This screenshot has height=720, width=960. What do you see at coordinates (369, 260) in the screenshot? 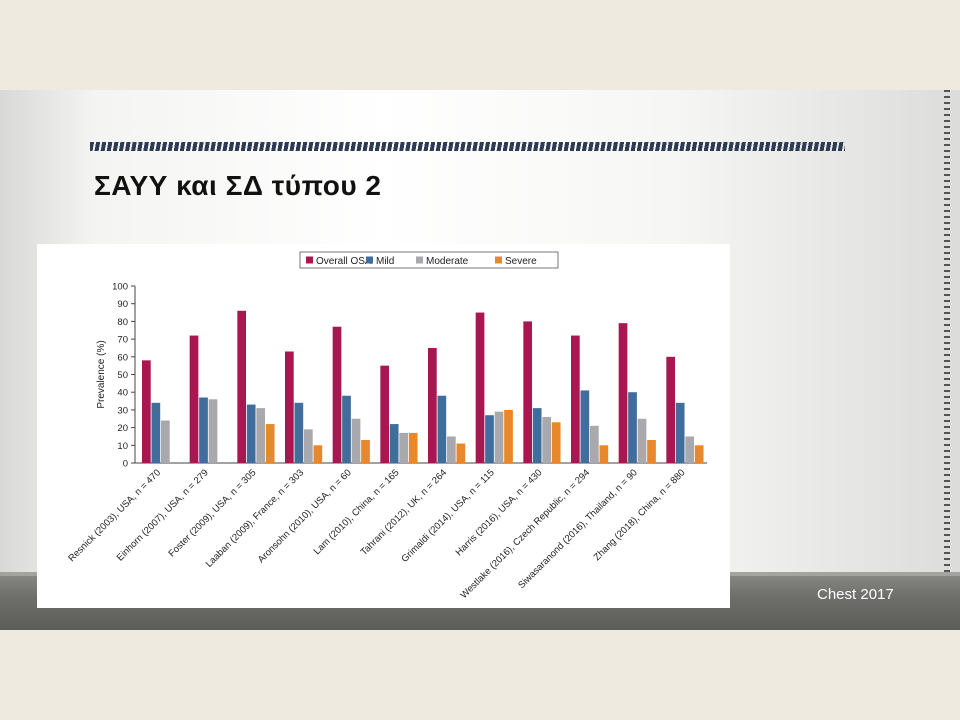
I see `legend-swatch-mild` at bounding box center [369, 260].